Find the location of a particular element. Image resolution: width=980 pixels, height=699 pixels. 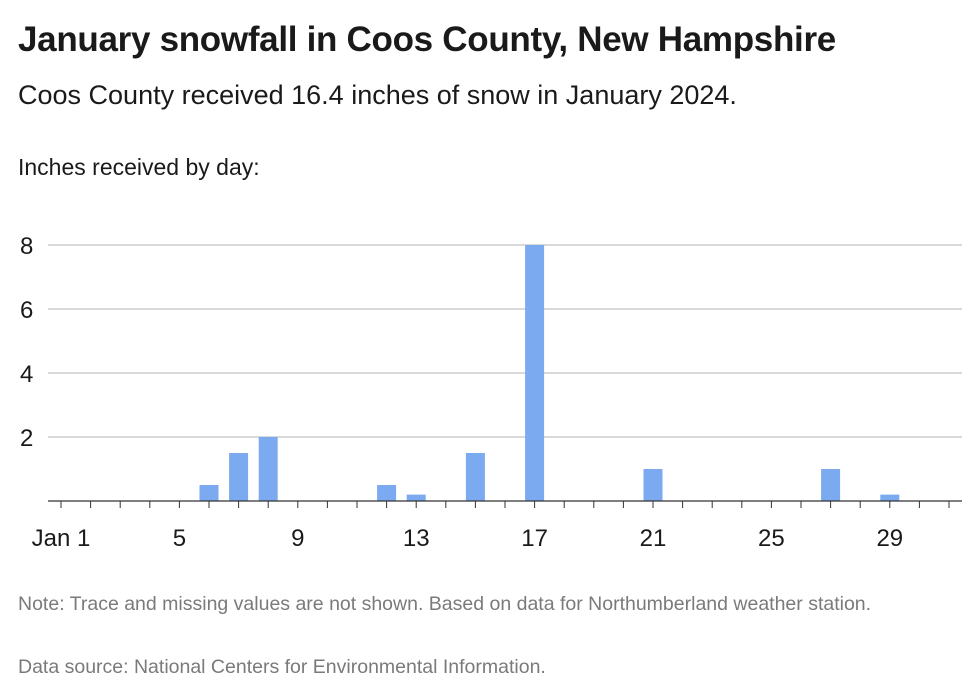

x-tick-labels: Jan 1 5 9 13 17 21 25 29 is located at coordinates (468, 538).